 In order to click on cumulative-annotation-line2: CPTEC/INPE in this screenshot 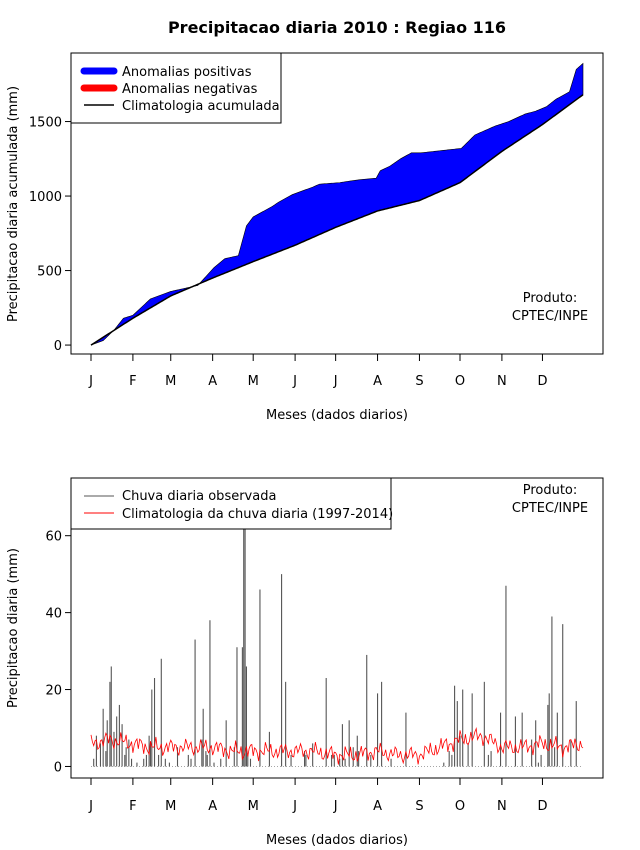, I will do `click(550, 316)`.